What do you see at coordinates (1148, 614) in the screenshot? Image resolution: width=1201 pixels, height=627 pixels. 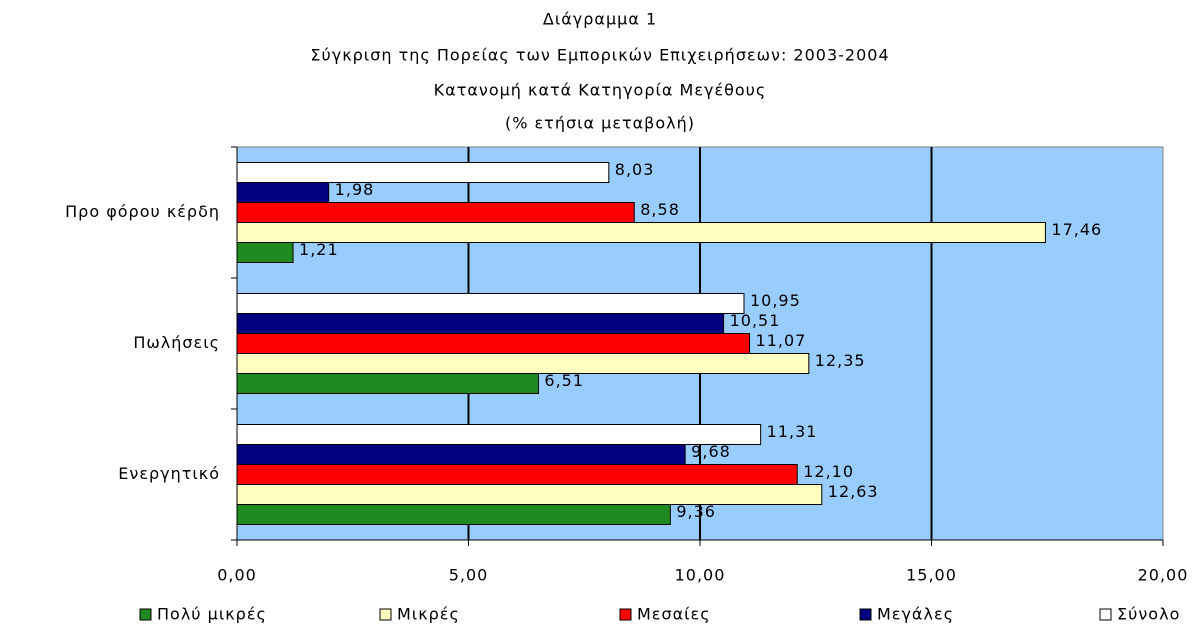 I see `legend-label: Σύνολο` at bounding box center [1148, 614].